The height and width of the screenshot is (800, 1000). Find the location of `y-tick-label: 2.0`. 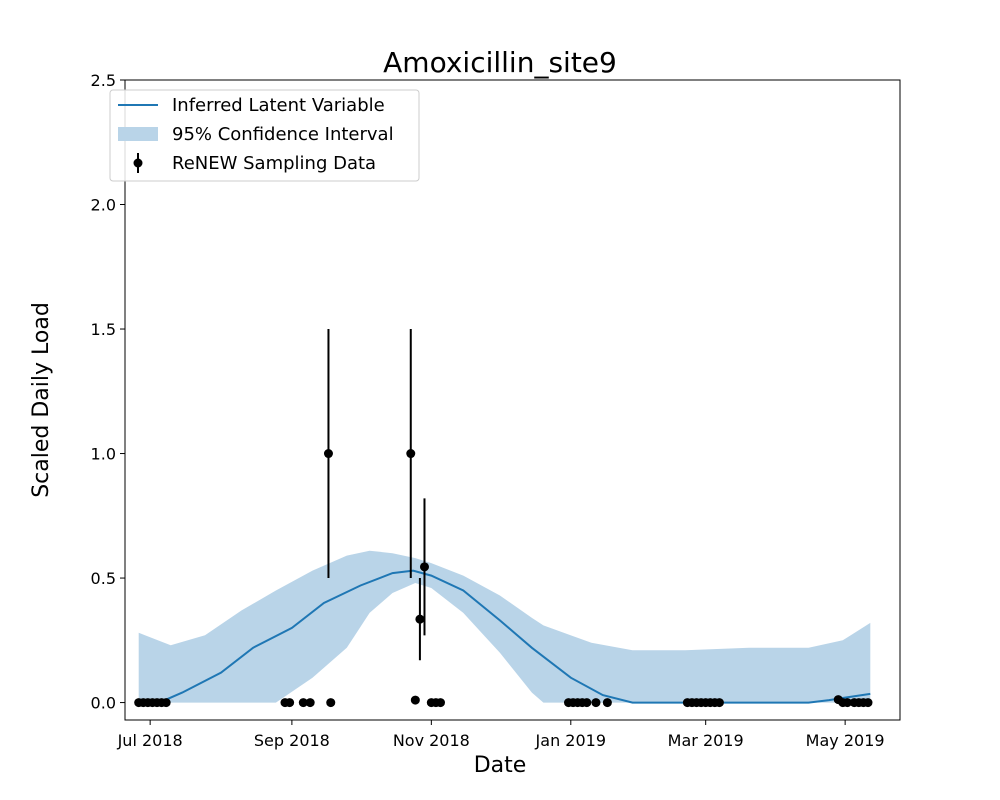

y-tick-label: 2.0 is located at coordinates (103, 205).